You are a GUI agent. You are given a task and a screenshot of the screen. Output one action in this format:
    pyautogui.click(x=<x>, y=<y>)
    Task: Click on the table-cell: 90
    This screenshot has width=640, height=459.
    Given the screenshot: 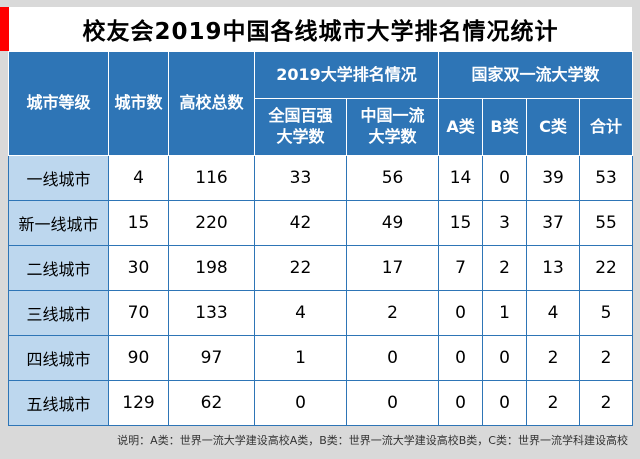 What is the action you would take?
    pyautogui.click(x=138, y=358)
    